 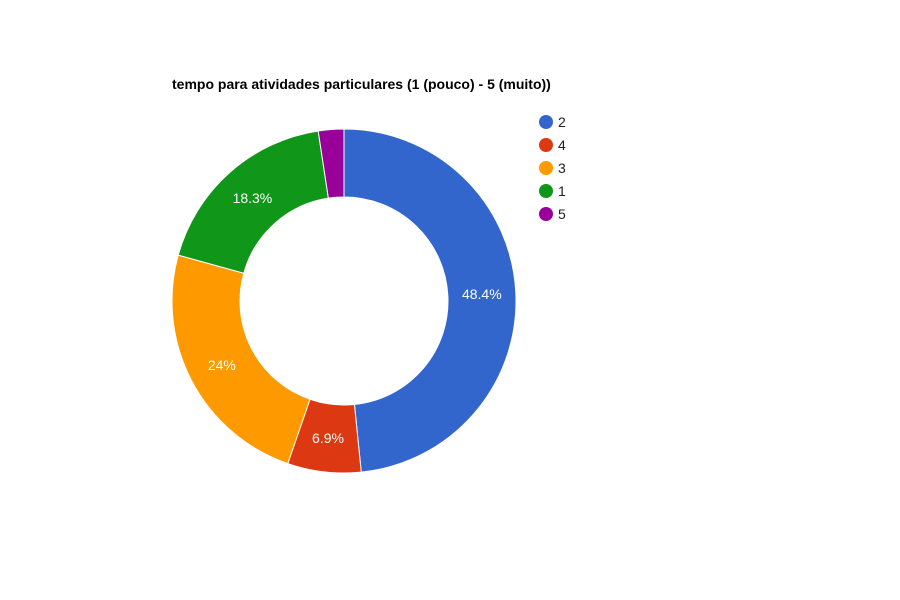 I want to click on legend-item-1: 1, so click(x=552, y=191).